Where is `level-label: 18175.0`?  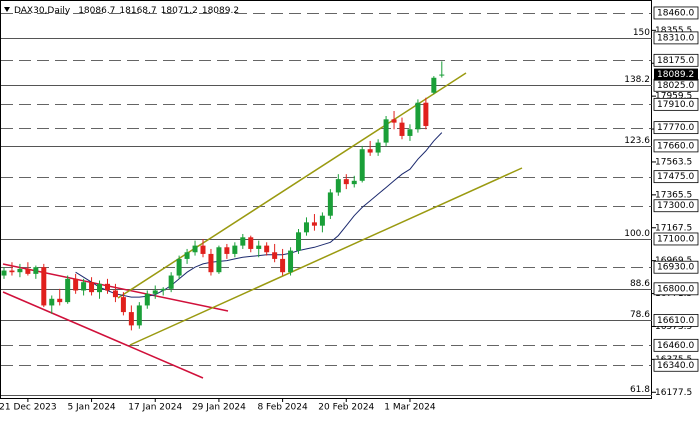 level-label: 18175.0 is located at coordinates (675, 61).